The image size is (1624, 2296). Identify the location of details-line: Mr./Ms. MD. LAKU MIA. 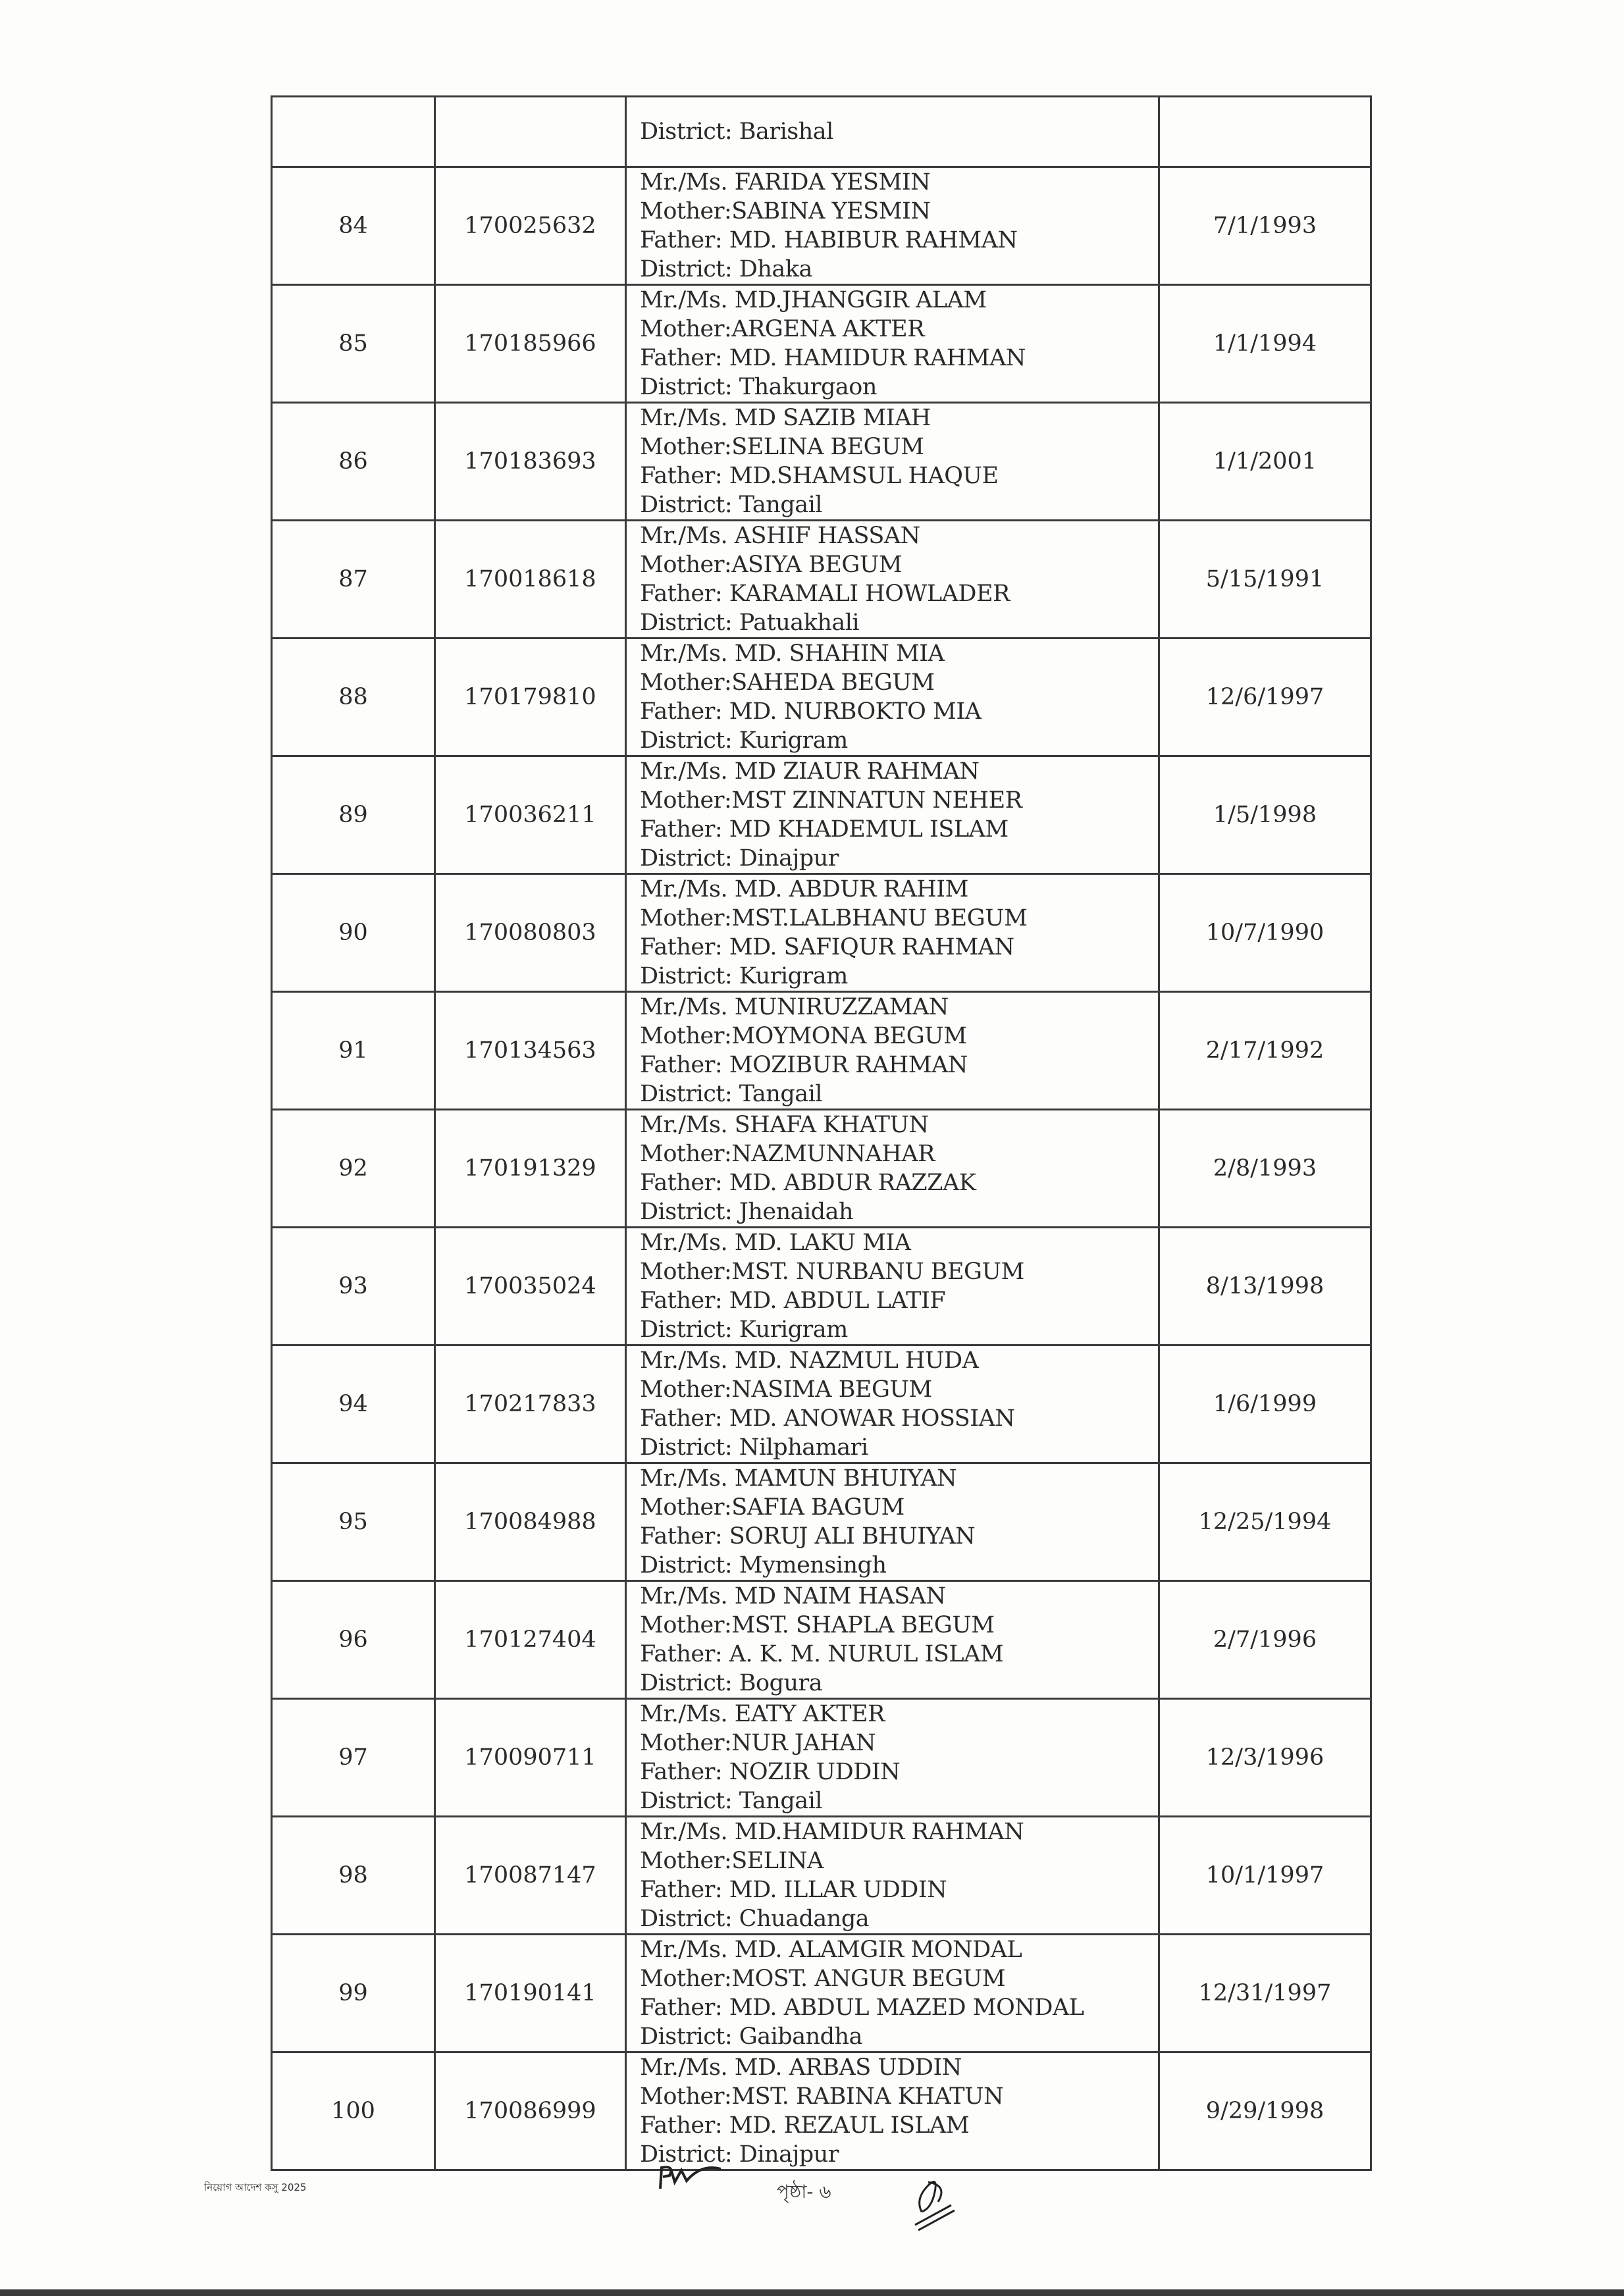
(775, 1243).